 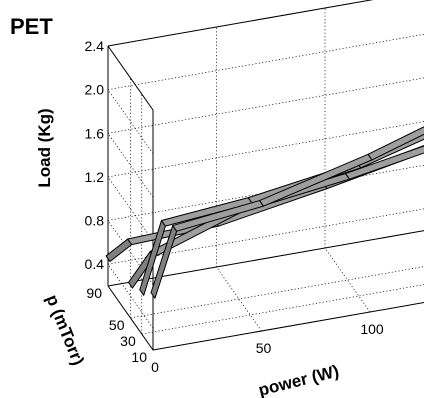 I want to click on y-tick-label: 10, so click(x=139, y=357).